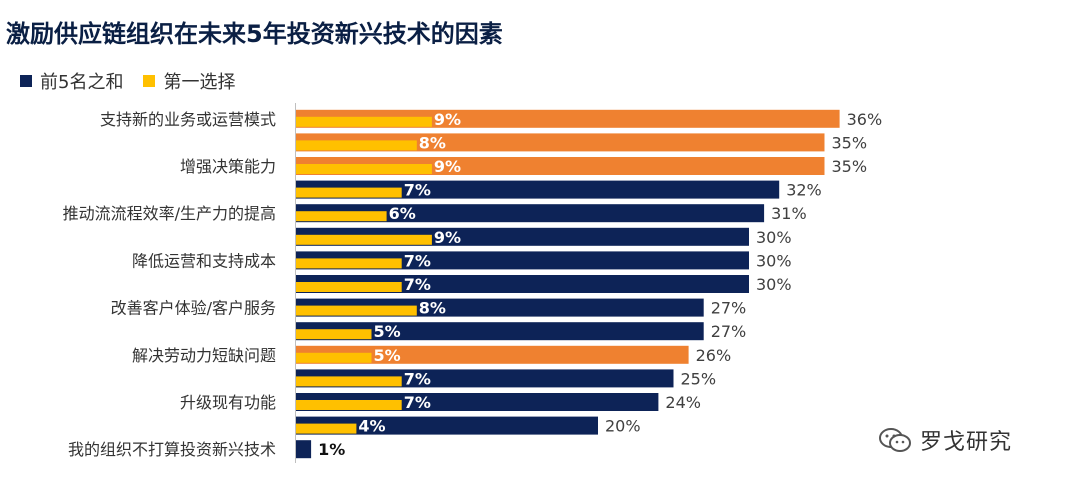 This screenshot has height=486, width=1080. I want to click on watermark-text: 罗戈研究, so click(966, 442).